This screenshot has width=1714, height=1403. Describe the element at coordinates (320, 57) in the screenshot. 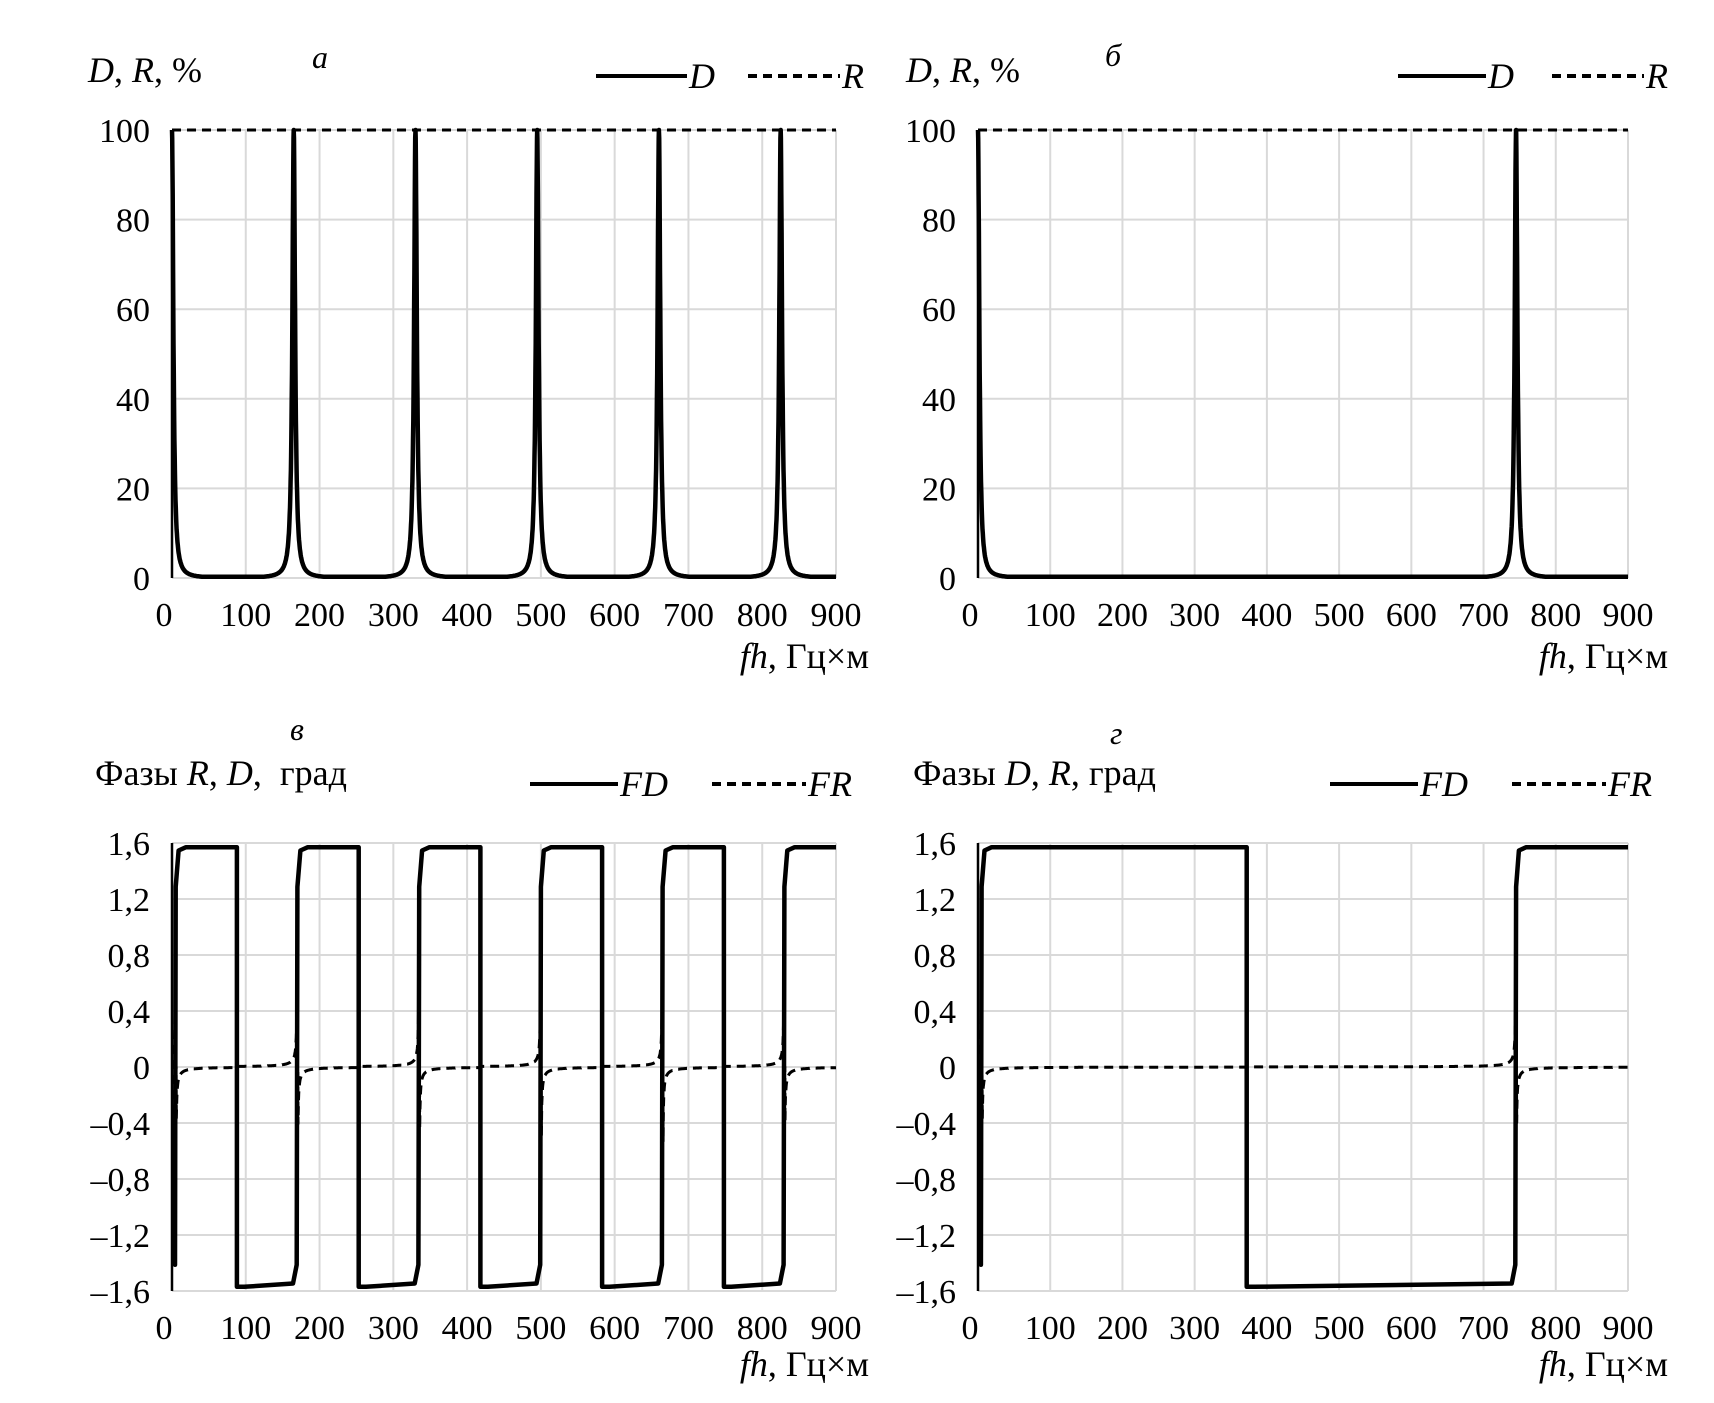

I see `panel-label: а` at that location.